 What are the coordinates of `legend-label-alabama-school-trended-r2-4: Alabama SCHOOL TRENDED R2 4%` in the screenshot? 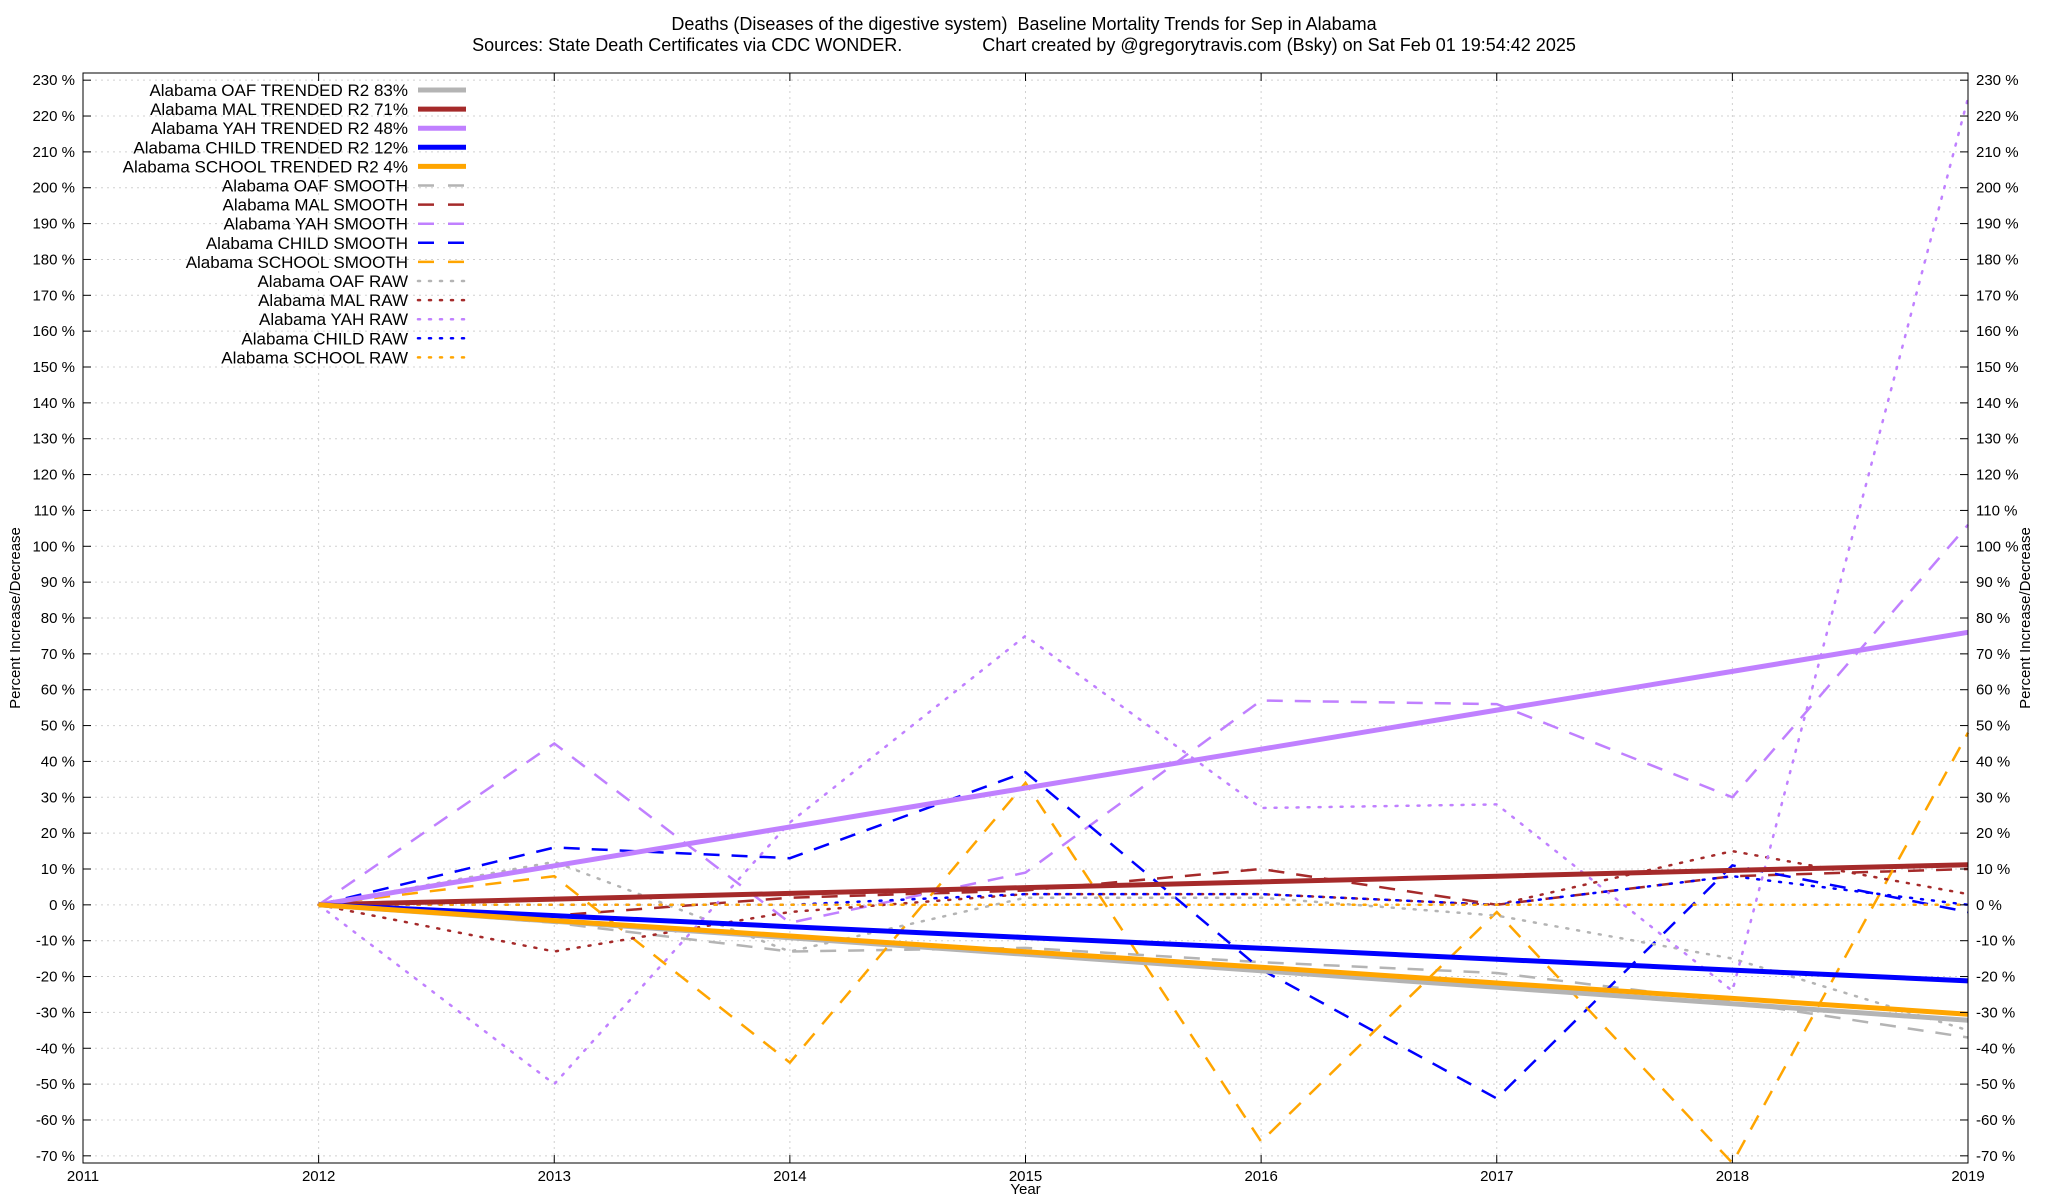 It's located at (265, 166).